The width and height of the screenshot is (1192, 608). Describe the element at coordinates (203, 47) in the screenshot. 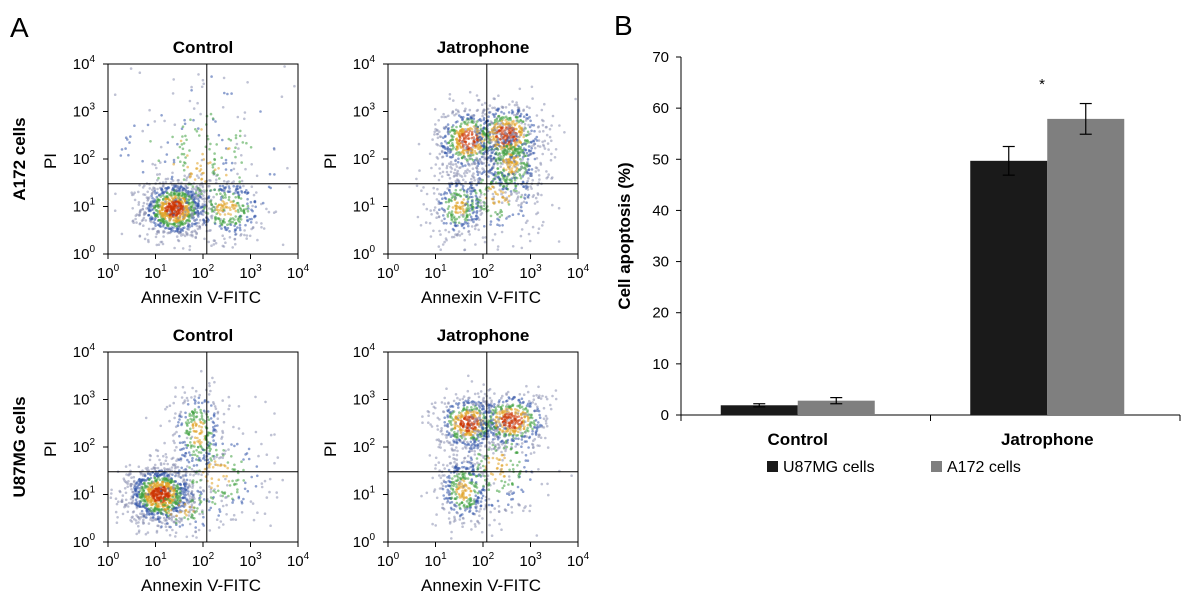

I see `plot-title: Control` at that location.